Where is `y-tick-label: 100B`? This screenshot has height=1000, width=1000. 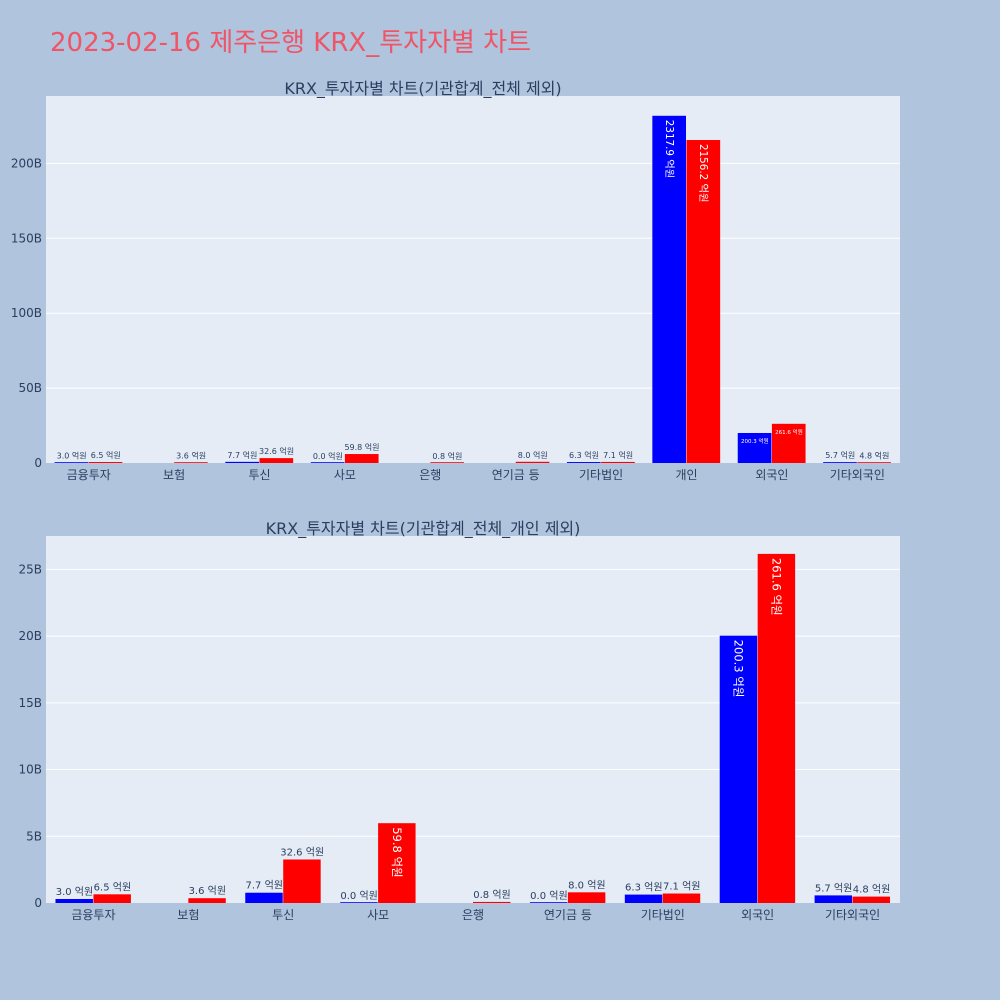 y-tick-label: 100B is located at coordinates (26, 313).